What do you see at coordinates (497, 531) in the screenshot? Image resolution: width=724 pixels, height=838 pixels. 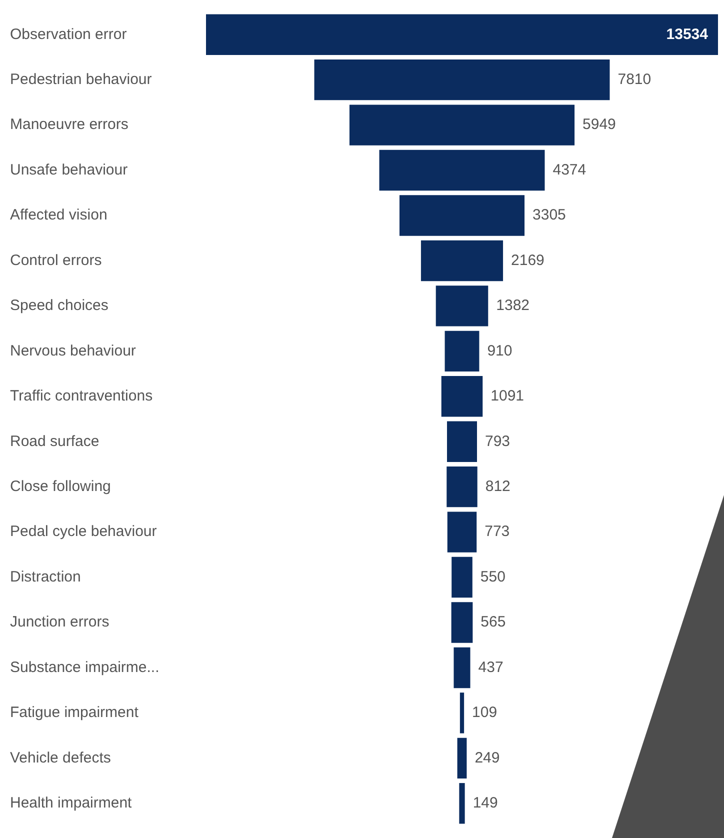 I see `data-label: 773` at bounding box center [497, 531].